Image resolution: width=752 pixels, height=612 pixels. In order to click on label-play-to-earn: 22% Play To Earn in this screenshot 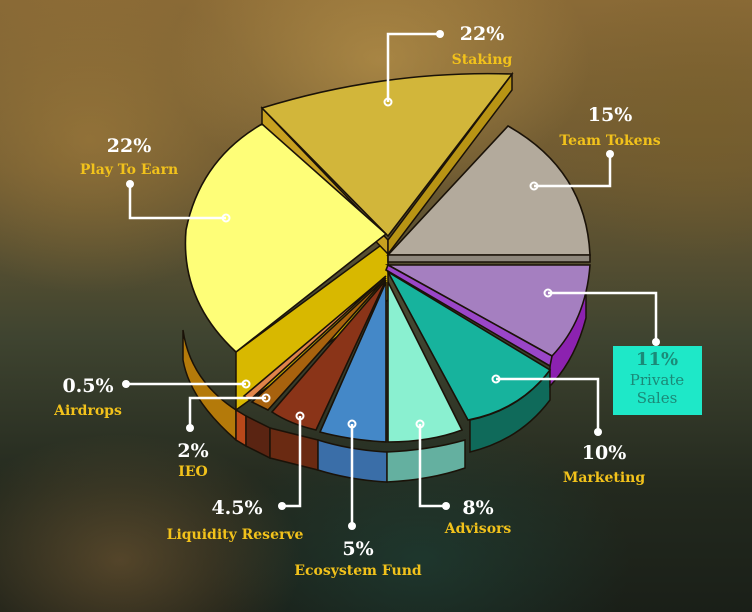, I will do `click(129, 156)`.